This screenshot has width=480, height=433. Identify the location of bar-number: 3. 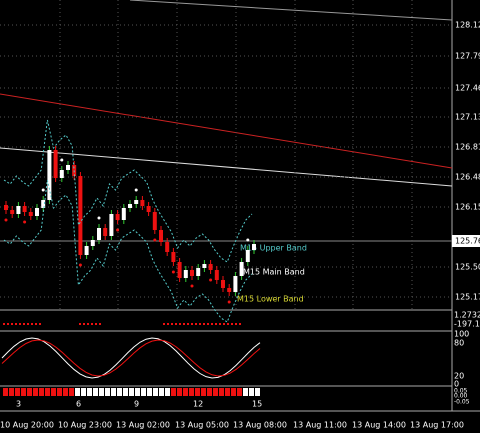
(18, 404).